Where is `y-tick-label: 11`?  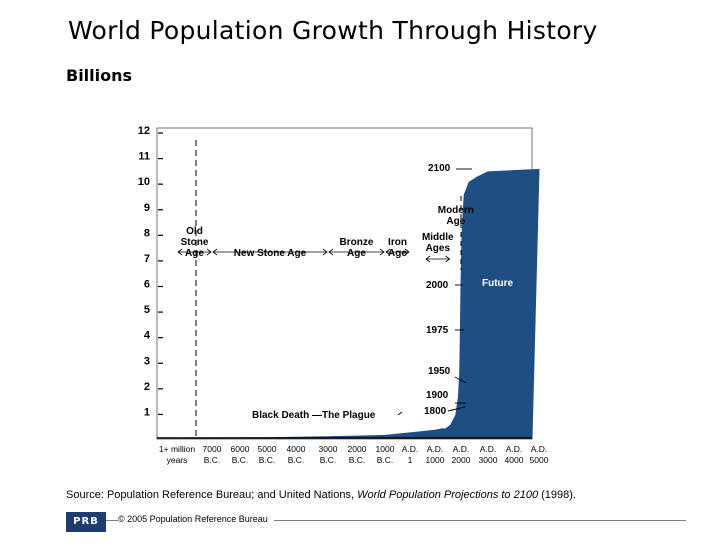 y-tick-label: 11 is located at coordinates (144, 157).